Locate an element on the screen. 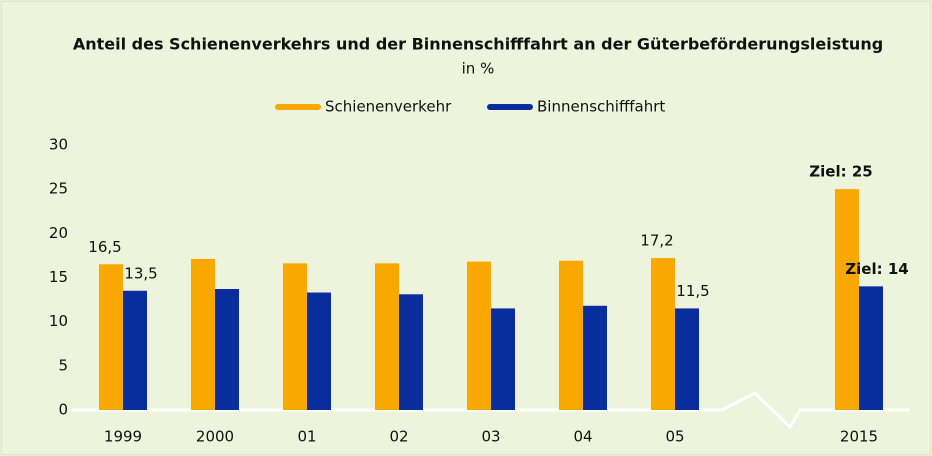 This screenshot has height=456, width=932. chart-subtitle: in % is located at coordinates (478, 69).